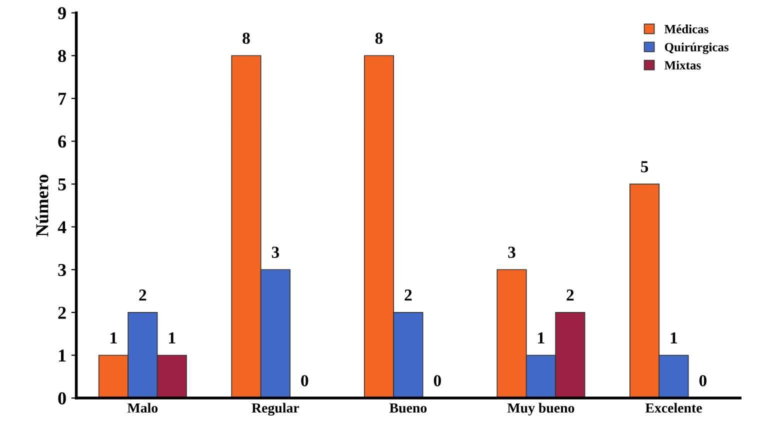 This screenshot has height=428, width=763. Describe the element at coordinates (62, 142) in the screenshot. I see `y-tick-label: 6` at that location.